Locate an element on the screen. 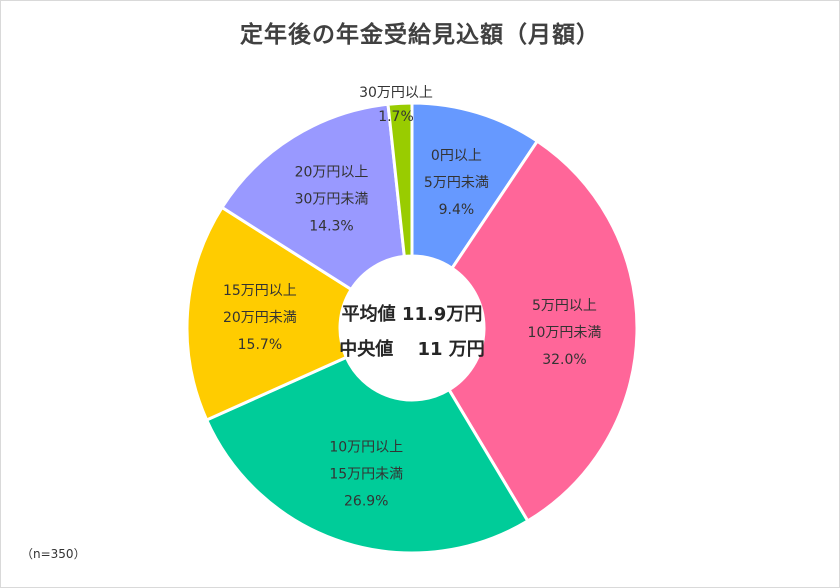 The height and width of the screenshot is (588, 840). slice-label-4: 20万円以上 30万円未満 14.3% is located at coordinates (332, 199).